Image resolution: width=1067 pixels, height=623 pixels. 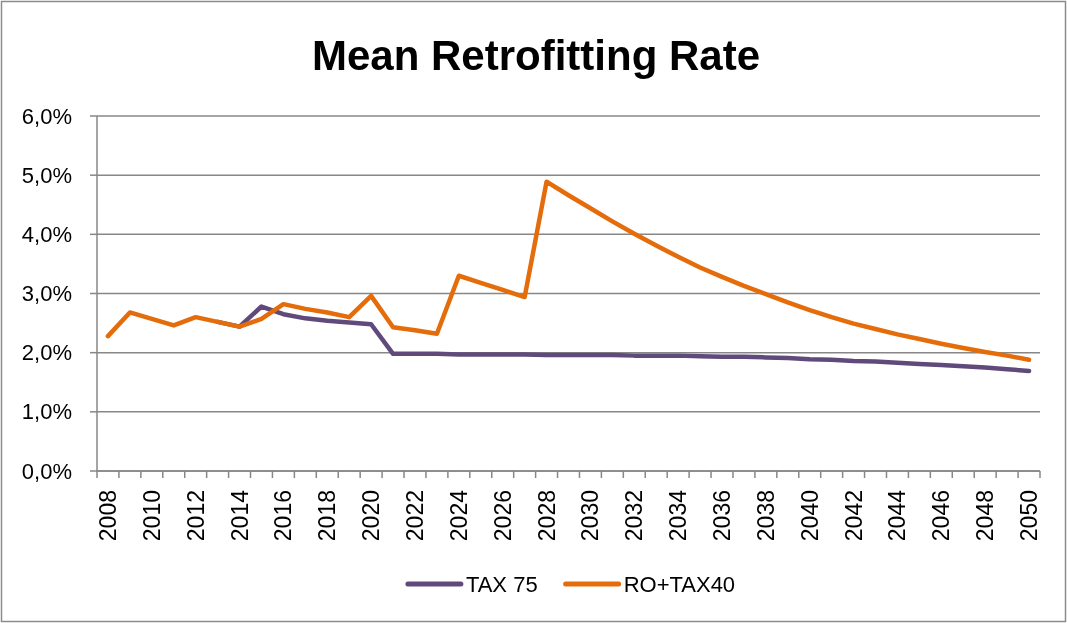 What do you see at coordinates (546, 516) in the screenshot?
I see `x-tick-label: 2028` at bounding box center [546, 516].